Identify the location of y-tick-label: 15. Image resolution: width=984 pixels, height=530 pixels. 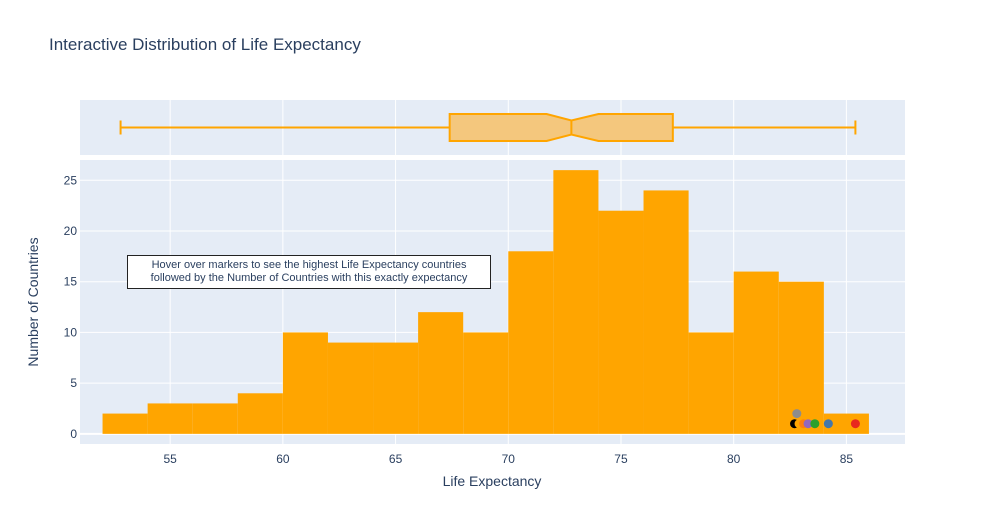
(71, 282).